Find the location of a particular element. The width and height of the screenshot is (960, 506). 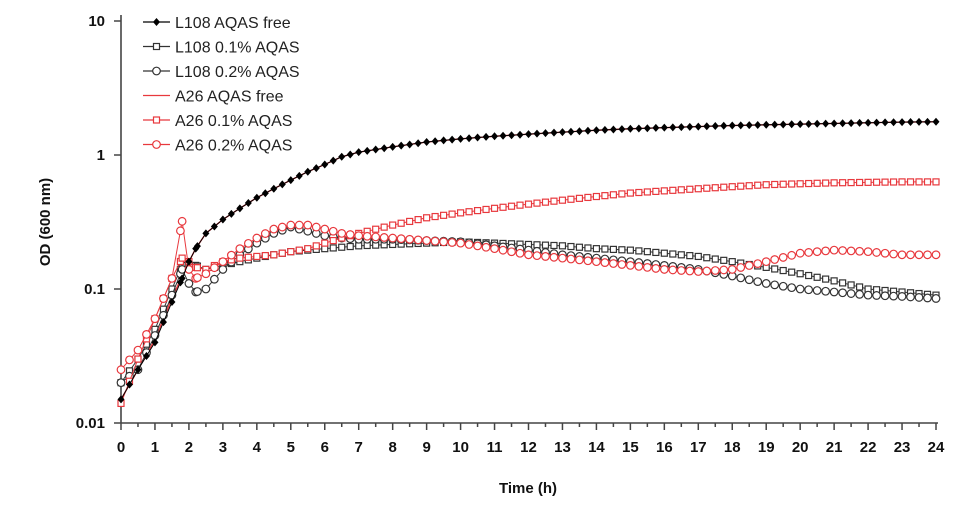

x-tick-label: 4 is located at coordinates (257, 447).